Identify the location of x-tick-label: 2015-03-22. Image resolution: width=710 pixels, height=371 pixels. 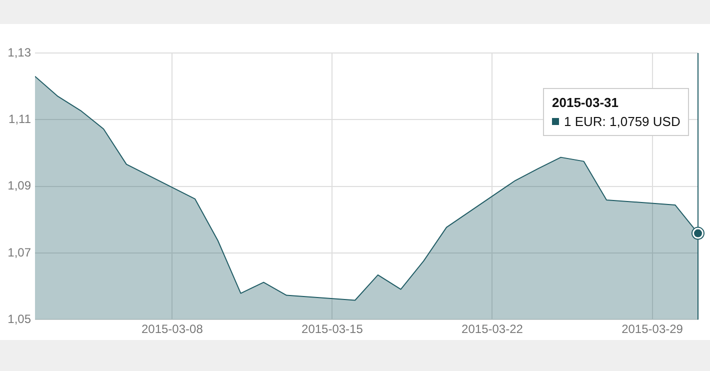
(493, 329).